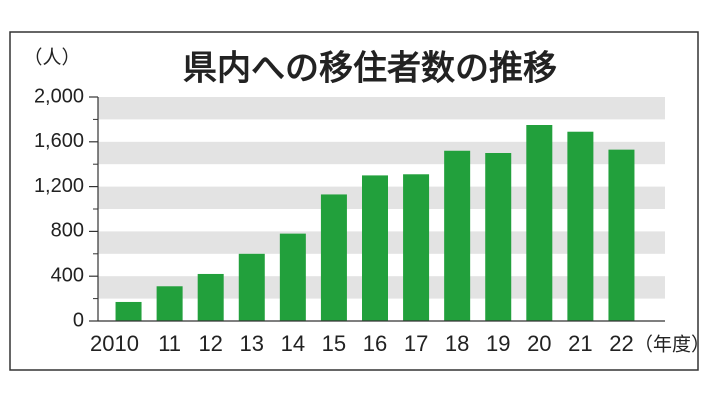  Describe the element at coordinates (67, 275) in the screenshot. I see `y-tick-label: 400` at that location.